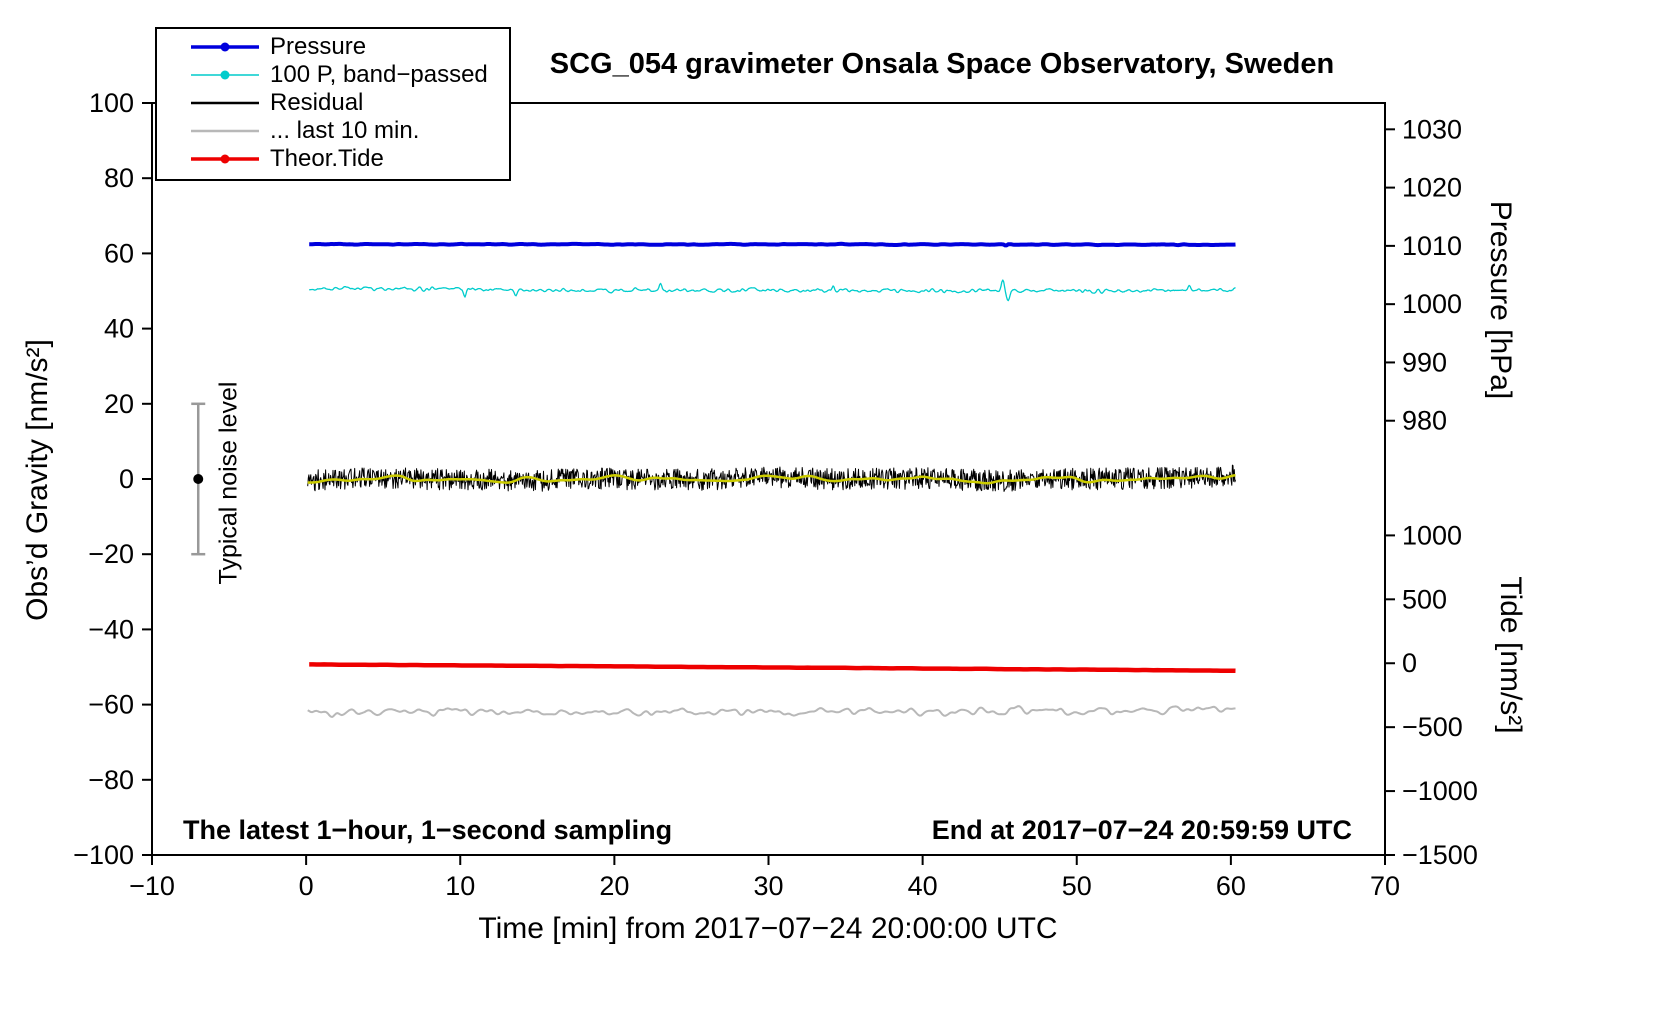 The image size is (1660, 1020). Describe the element at coordinates (103, 855) in the screenshot. I see `tick-label: −100` at that location.